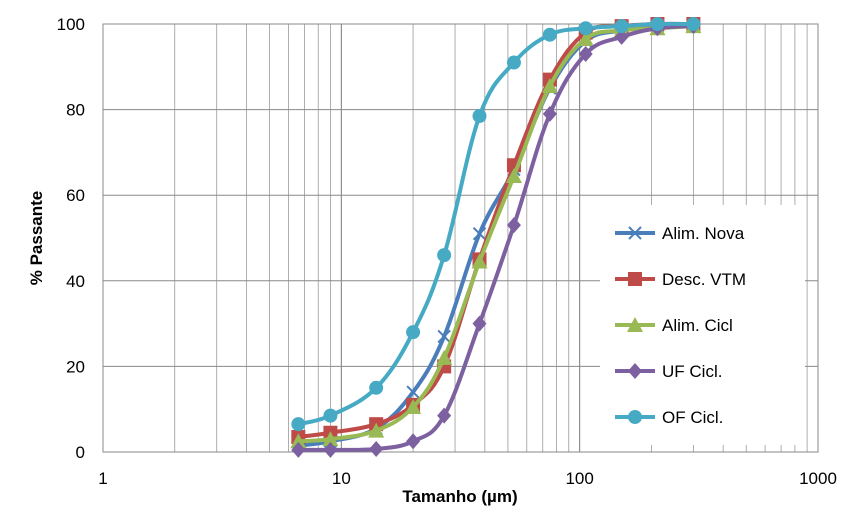 This screenshot has height=508, width=845. Describe the element at coordinates (704, 279) in the screenshot. I see `legend-label: Desc. VTM` at that location.